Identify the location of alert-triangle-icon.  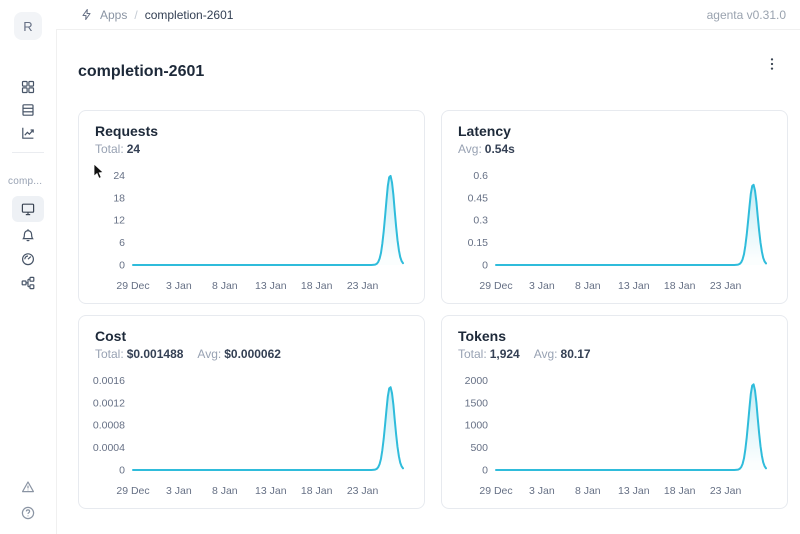
(28, 487).